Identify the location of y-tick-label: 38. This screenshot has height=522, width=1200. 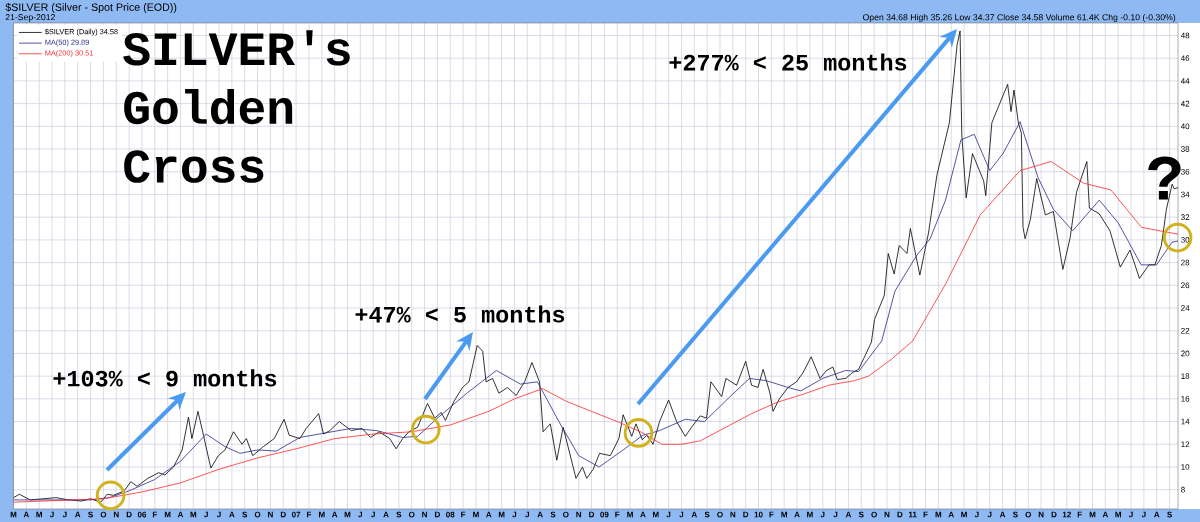
(1185, 149).